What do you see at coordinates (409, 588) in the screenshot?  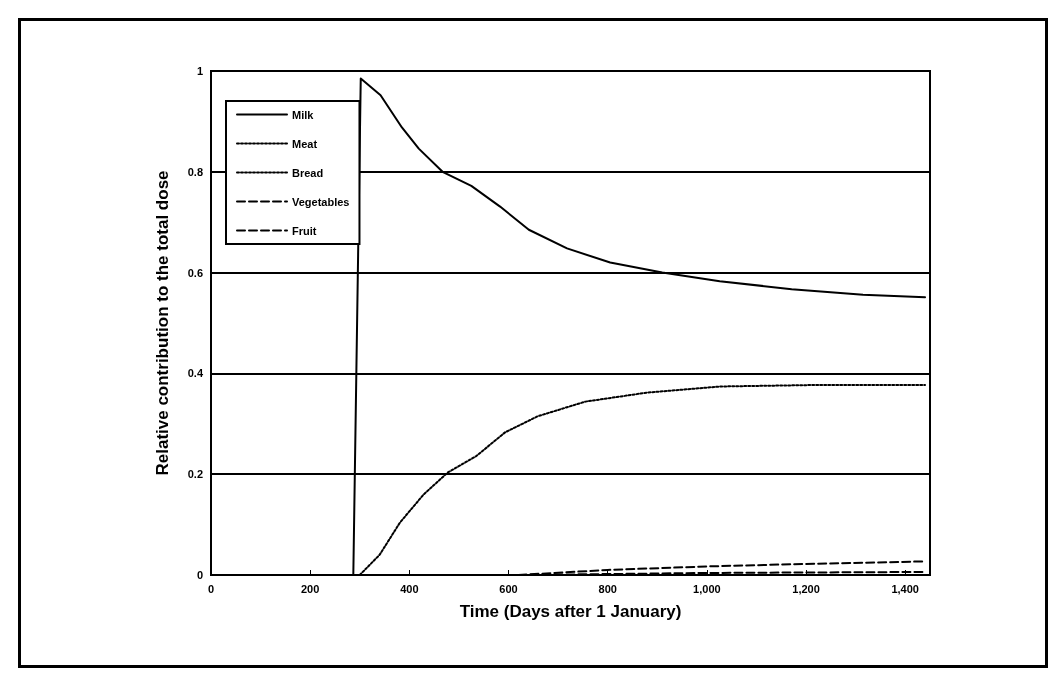 I see `x-tick-label: 400` at bounding box center [409, 588].